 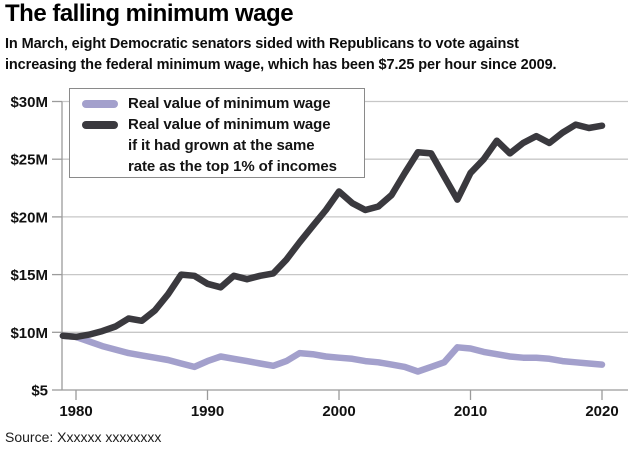 What do you see at coordinates (229, 124) in the screenshot?
I see `legend-label-top1pct-line1: Real value of minimum wage` at bounding box center [229, 124].